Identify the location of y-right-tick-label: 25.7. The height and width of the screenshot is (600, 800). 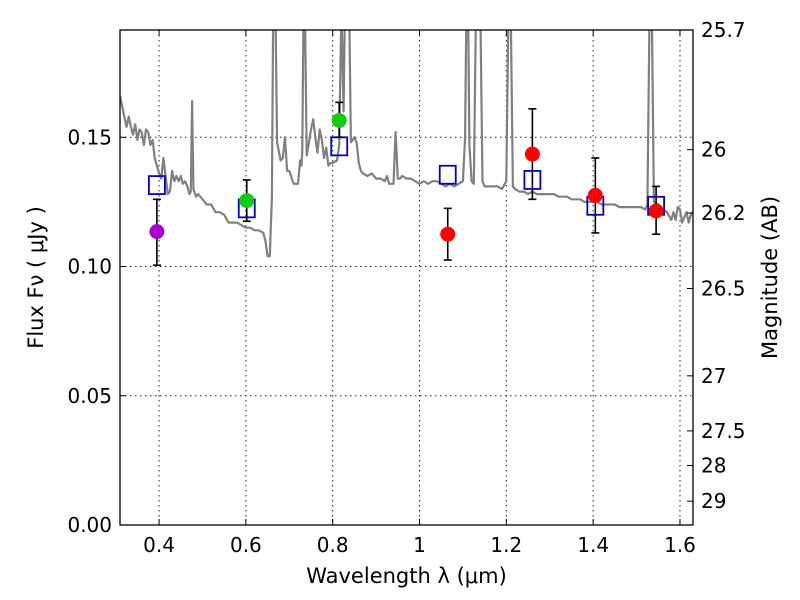
(723, 30).